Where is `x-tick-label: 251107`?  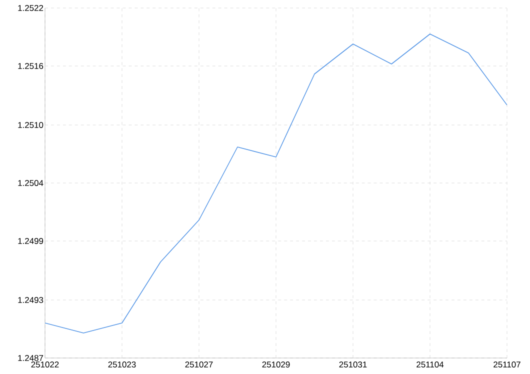 x-tick-label: 251107 is located at coordinates (507, 365).